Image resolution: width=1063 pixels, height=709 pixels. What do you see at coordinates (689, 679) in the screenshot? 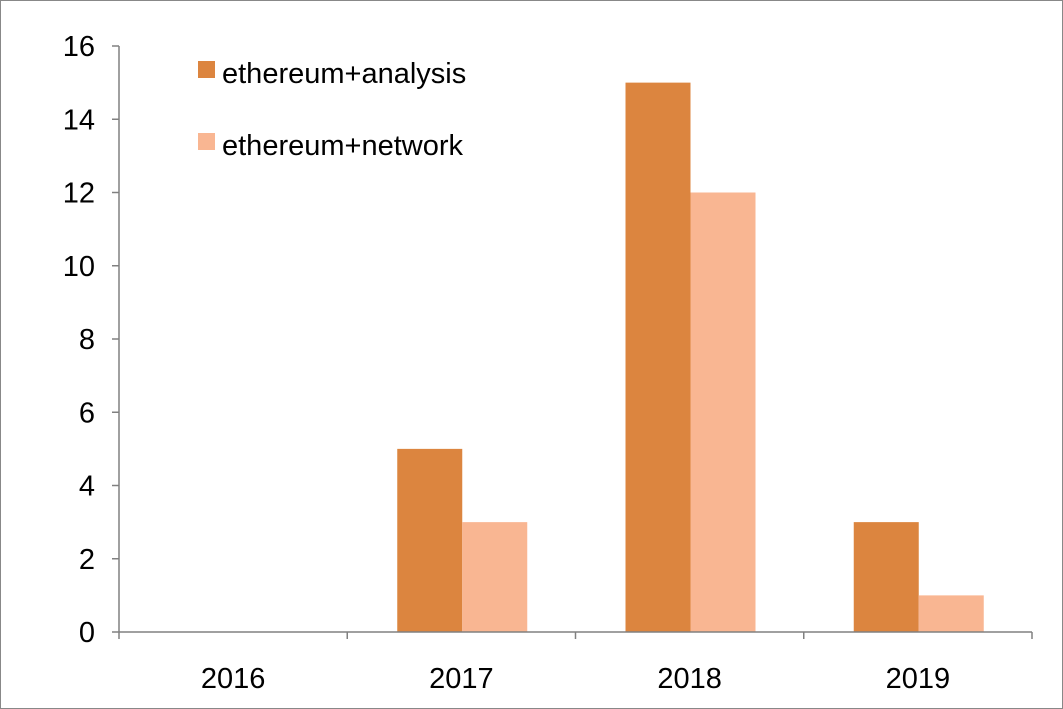
I see `x-tick-label-2018: 2018` at bounding box center [689, 679].